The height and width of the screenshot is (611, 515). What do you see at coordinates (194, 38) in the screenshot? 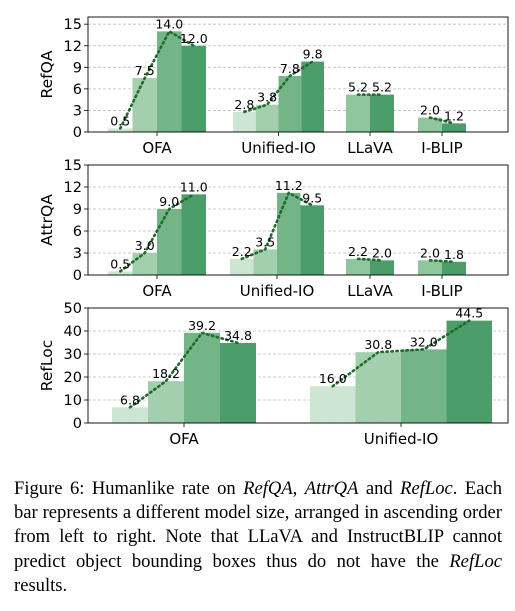
I see `bar-value-label: 12.0` at bounding box center [194, 38].